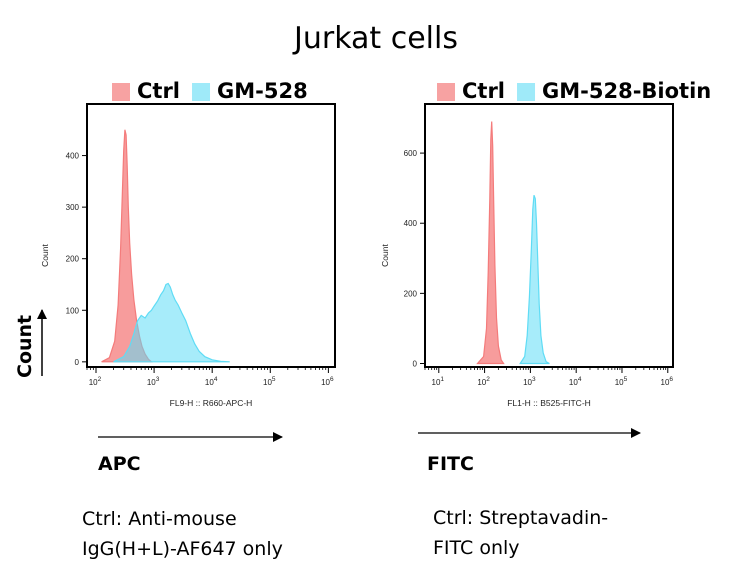  Describe the element at coordinates (411, 153) in the screenshot. I see `y-tick-label: 600` at that location.